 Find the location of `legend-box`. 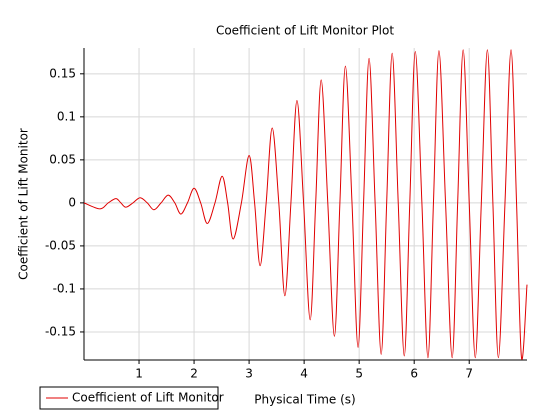

legend-box is located at coordinates (129, 398).